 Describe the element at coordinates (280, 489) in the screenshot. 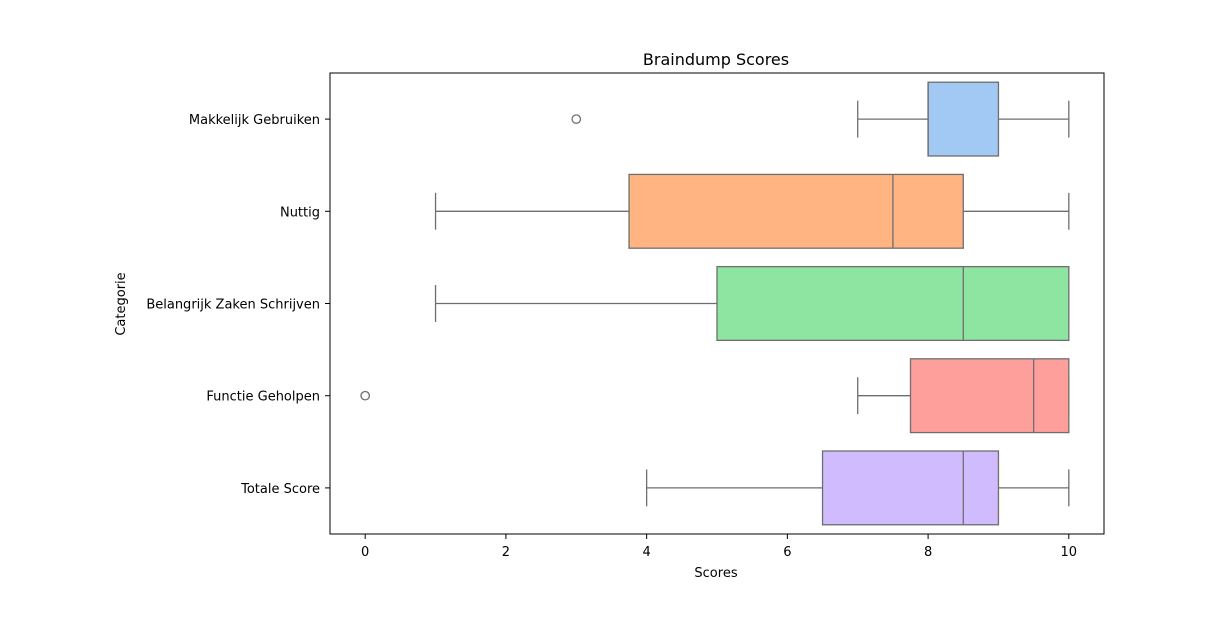

I see `y-tick-label: Totale Score` at that location.